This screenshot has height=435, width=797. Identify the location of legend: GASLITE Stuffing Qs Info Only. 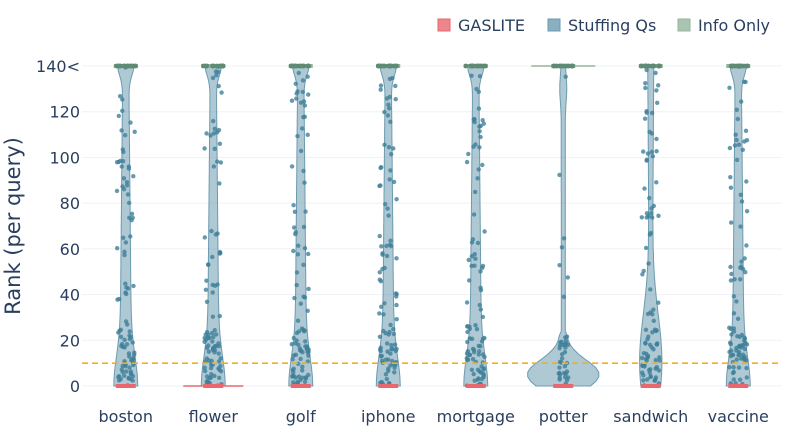
(603, 25).